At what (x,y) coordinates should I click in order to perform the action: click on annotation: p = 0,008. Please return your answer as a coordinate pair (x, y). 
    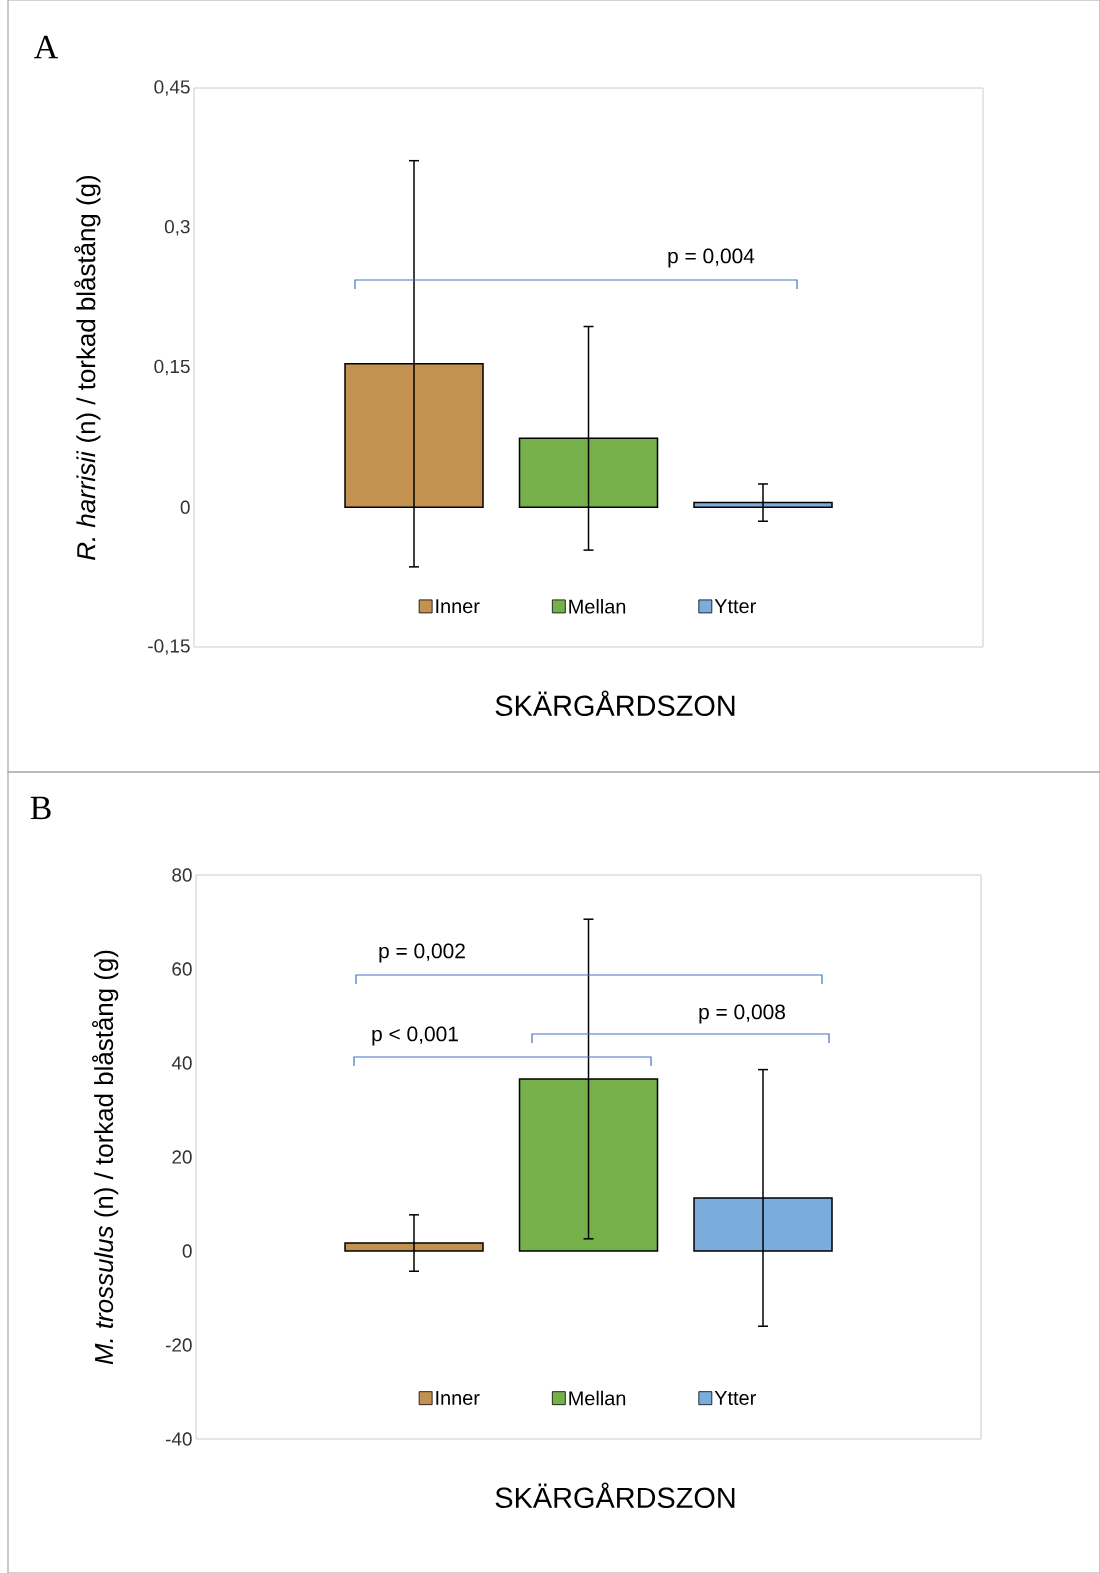
    Looking at the image, I should click on (742, 1014).